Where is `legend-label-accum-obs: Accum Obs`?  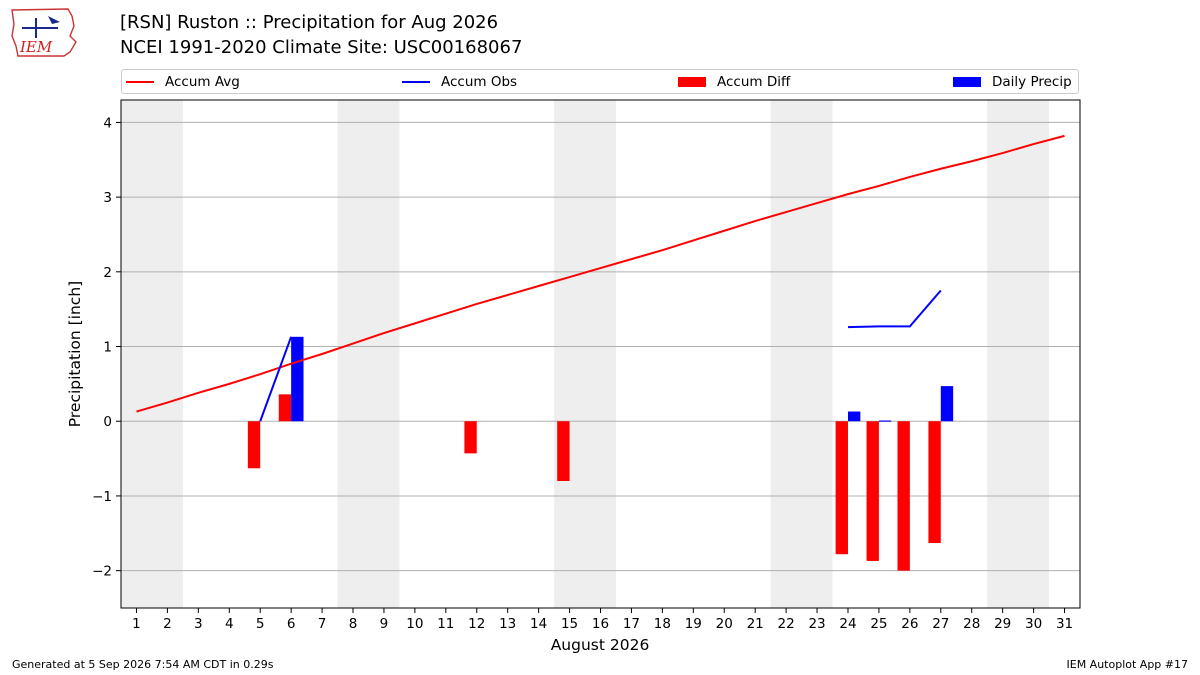 legend-label-accum-obs: Accum Obs is located at coordinates (479, 81).